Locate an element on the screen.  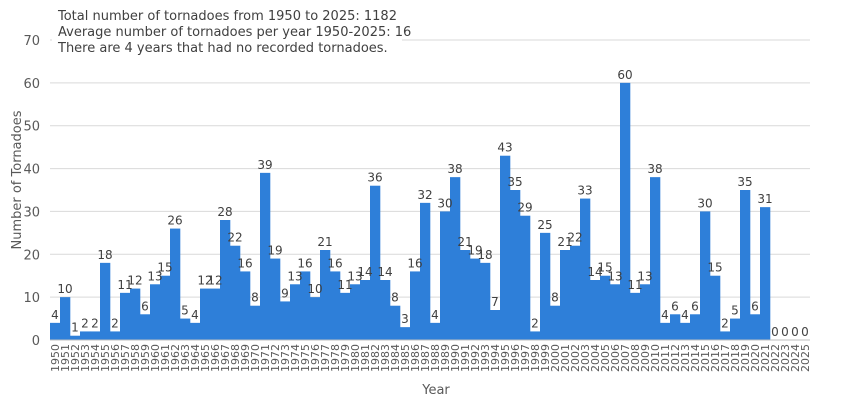
x-tick-label: 1987 is located at coordinates (425, 358).